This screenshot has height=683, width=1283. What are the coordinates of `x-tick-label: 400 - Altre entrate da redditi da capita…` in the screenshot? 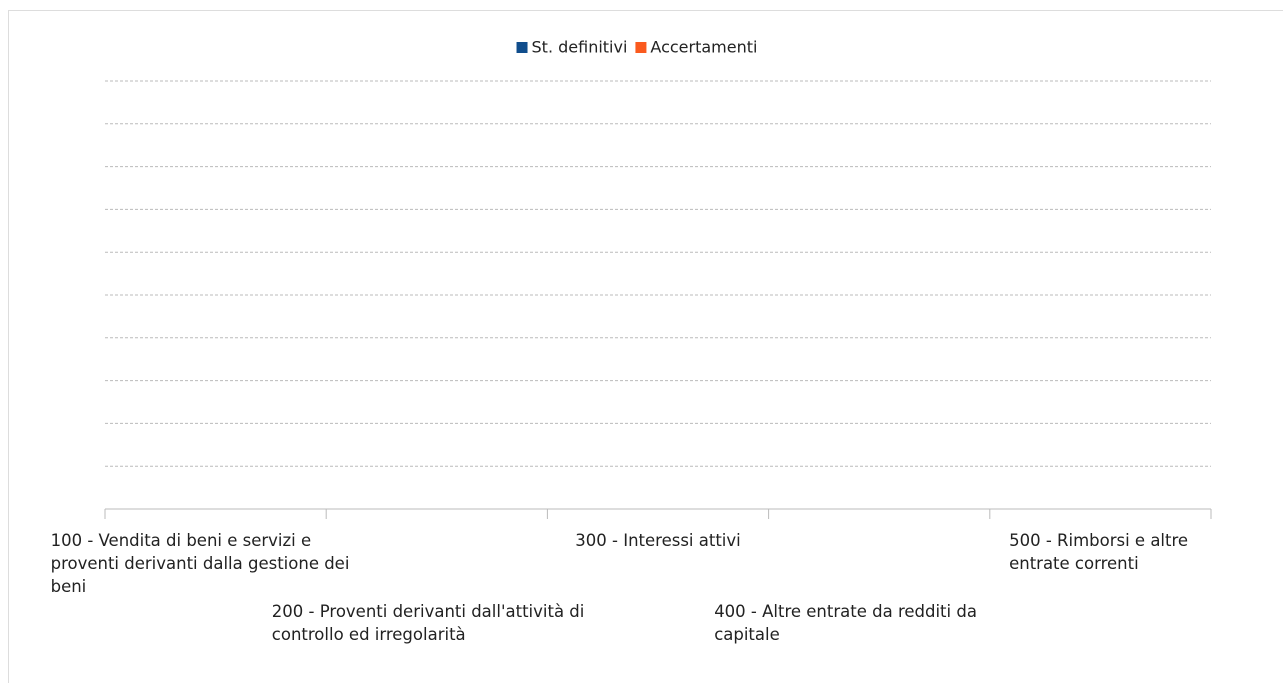 It's located at (845, 623).